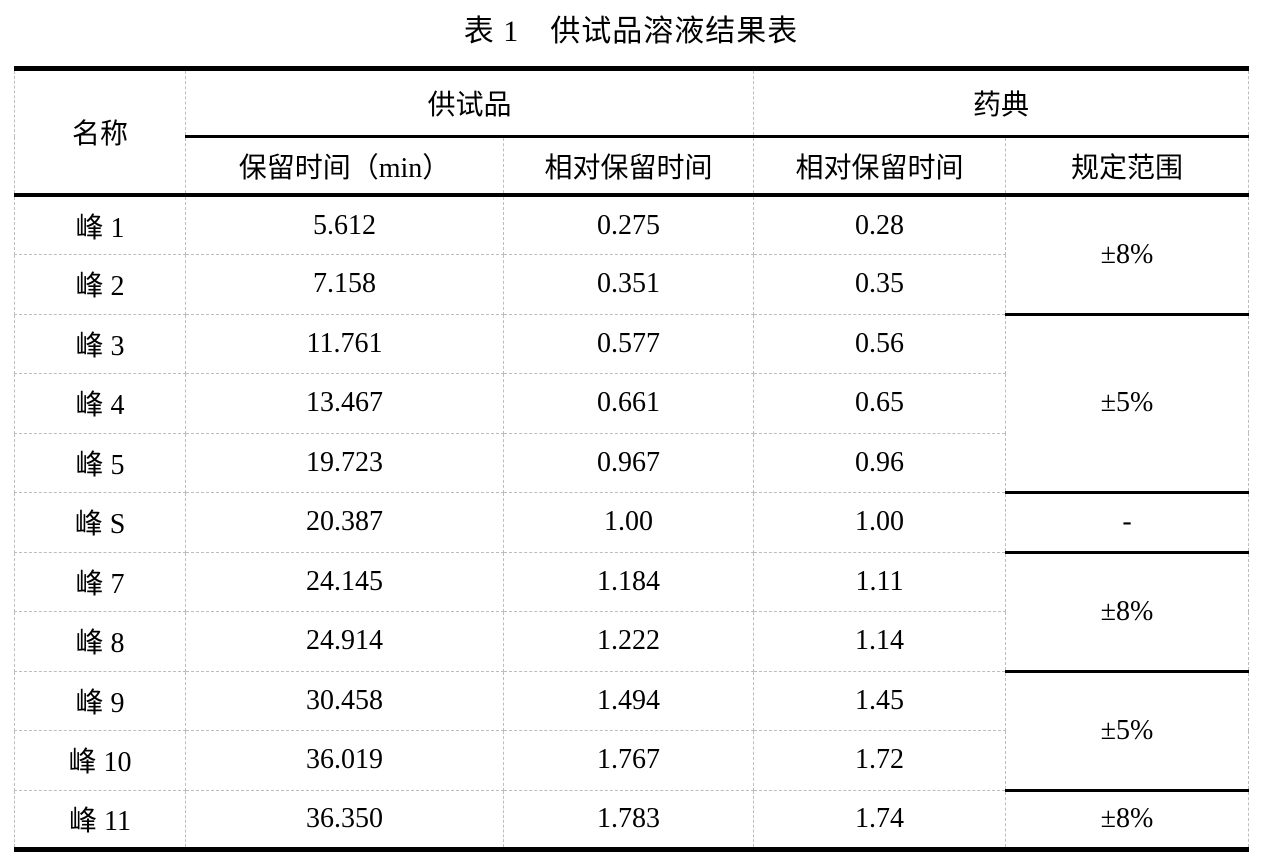  What do you see at coordinates (344, 403) in the screenshot?
I see `retention-time-cell: 13.467` at bounding box center [344, 403].